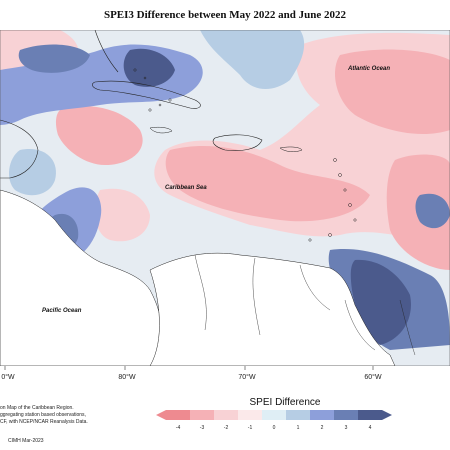  What do you see at coordinates (202, 428) in the screenshot?
I see `legend-tick-label: -3` at bounding box center [202, 428].